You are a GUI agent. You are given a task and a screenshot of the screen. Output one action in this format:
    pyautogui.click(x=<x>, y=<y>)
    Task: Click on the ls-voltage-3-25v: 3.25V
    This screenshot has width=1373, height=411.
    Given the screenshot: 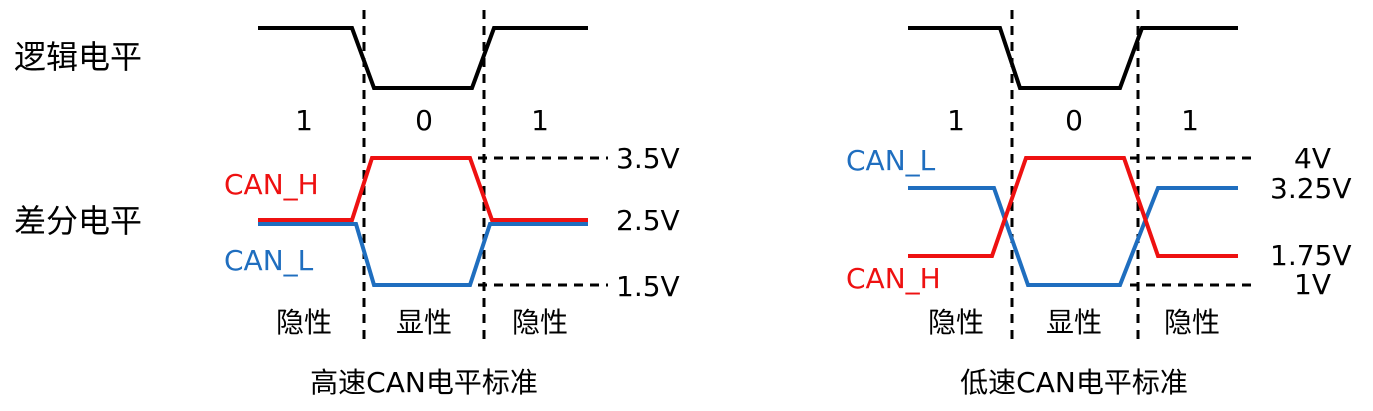 What is the action you would take?
    pyautogui.click(x=1311, y=188)
    